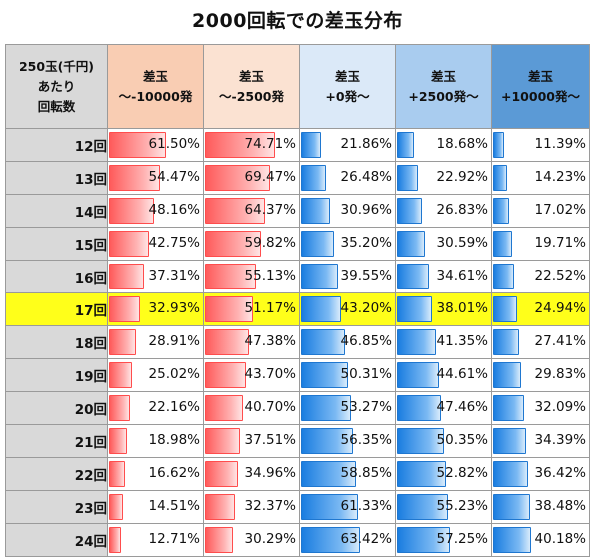 This screenshot has width=595, height=557. Describe the element at coordinates (174, 505) in the screenshot. I see `value-label: 14.51%` at that location.